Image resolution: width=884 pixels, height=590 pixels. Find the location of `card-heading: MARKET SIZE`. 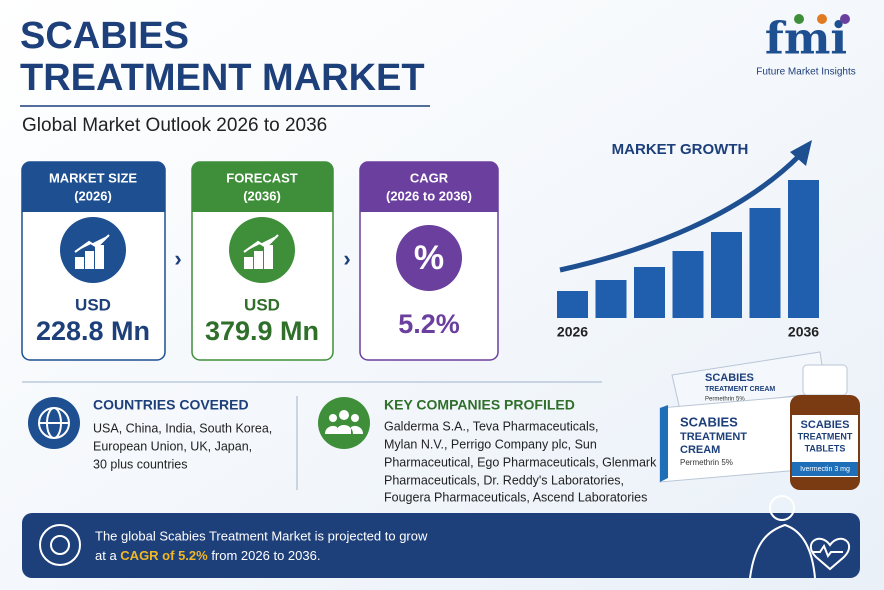

card-heading: MARKET SIZE is located at coordinates (93, 177).